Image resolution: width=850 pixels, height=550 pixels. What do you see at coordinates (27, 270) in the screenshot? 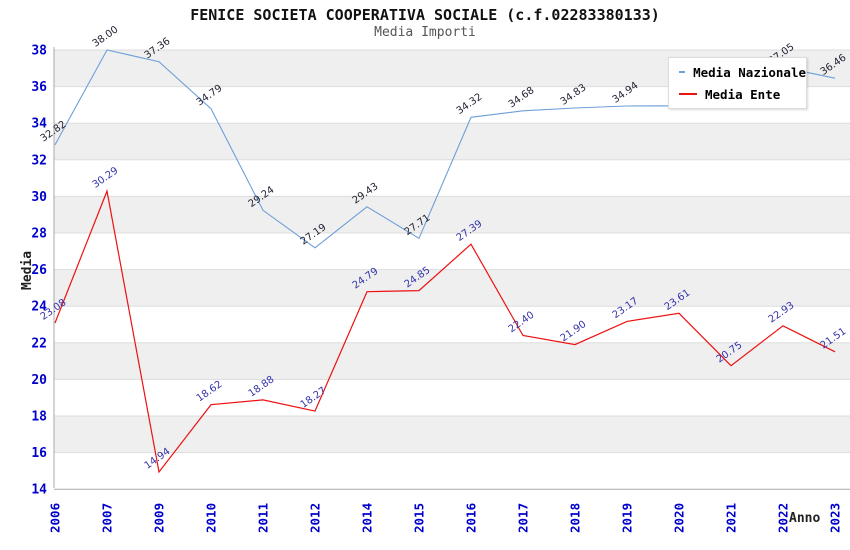
I see `y-axis-title: Media` at bounding box center [27, 270].